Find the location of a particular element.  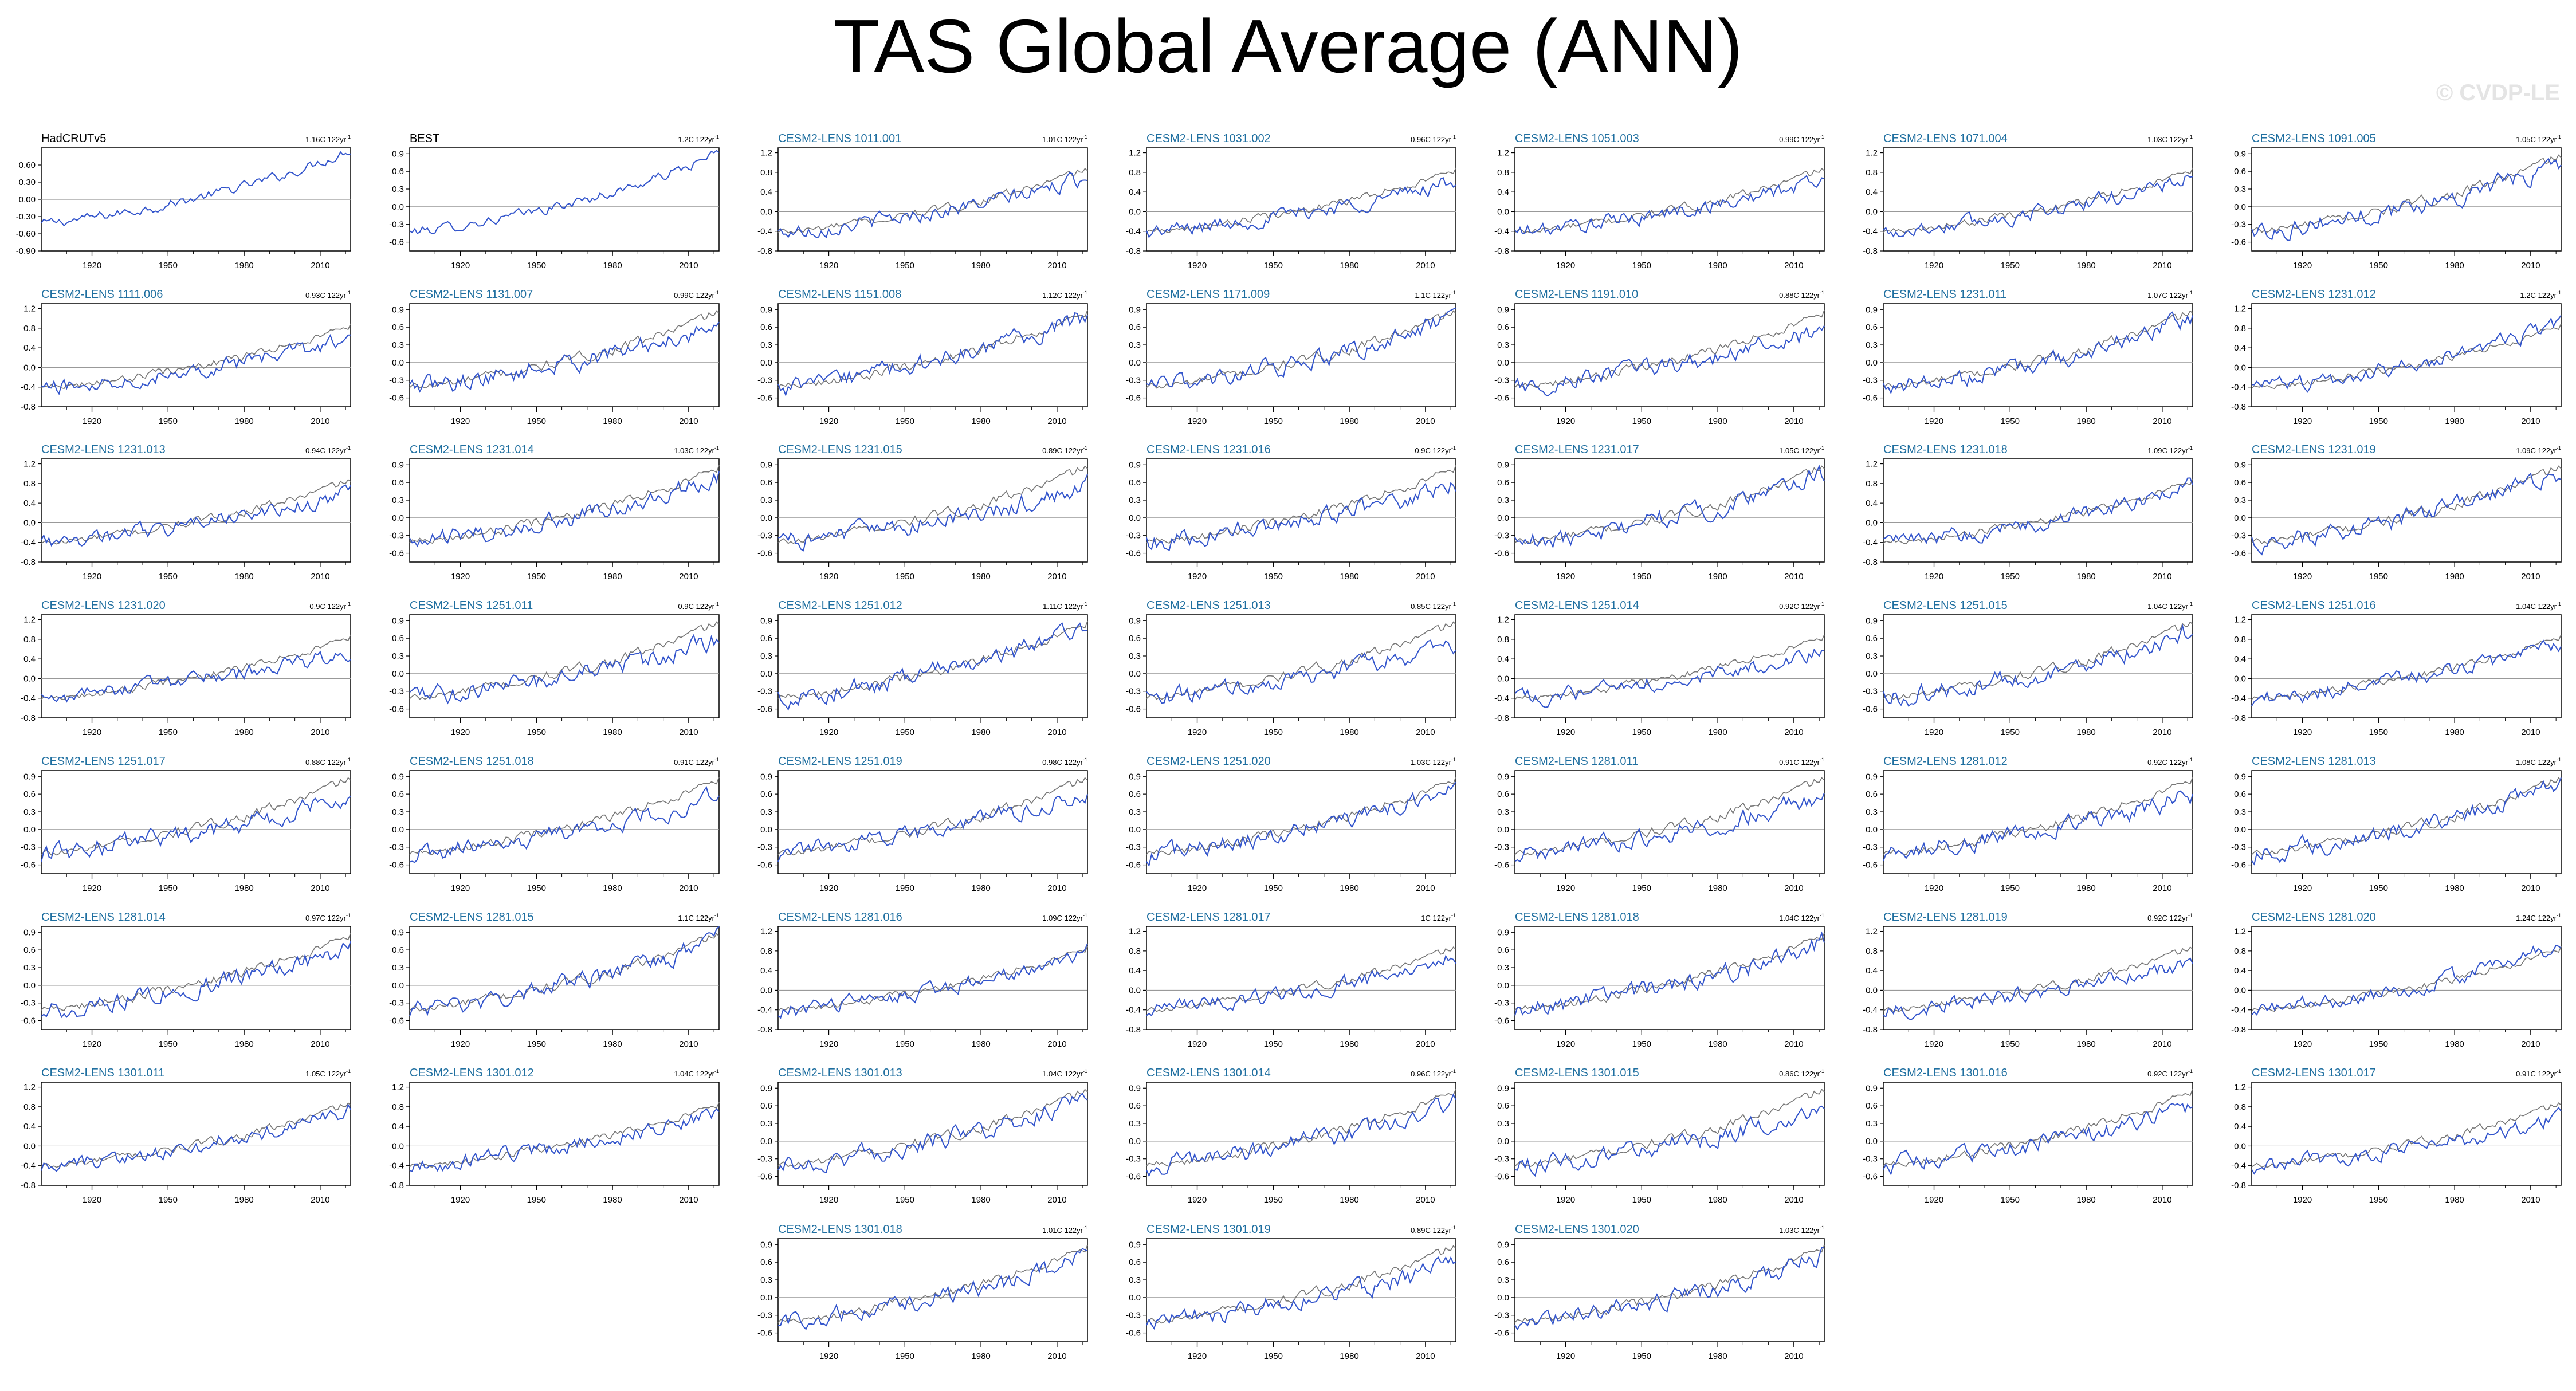

trend-label: 1.2C 122yr-1 is located at coordinates (698, 139).